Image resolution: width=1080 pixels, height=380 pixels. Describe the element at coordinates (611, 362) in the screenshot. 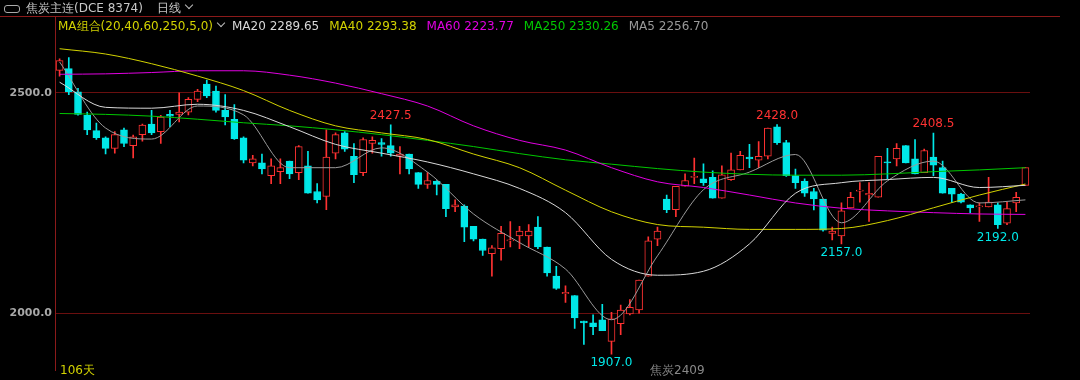

I see `annotation: 1907.0` at that location.